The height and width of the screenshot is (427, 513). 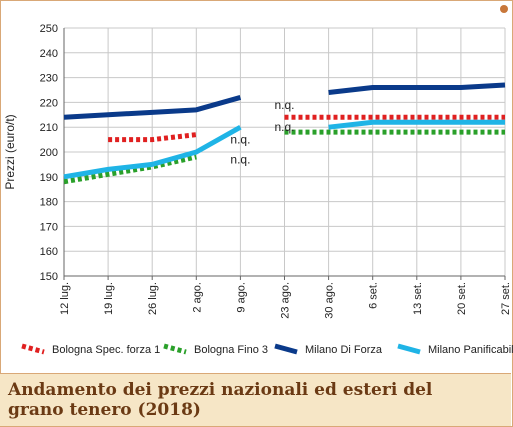 What do you see at coordinates (506, 298) in the screenshot?
I see `x-tick-label: 27 set.` at bounding box center [506, 298].